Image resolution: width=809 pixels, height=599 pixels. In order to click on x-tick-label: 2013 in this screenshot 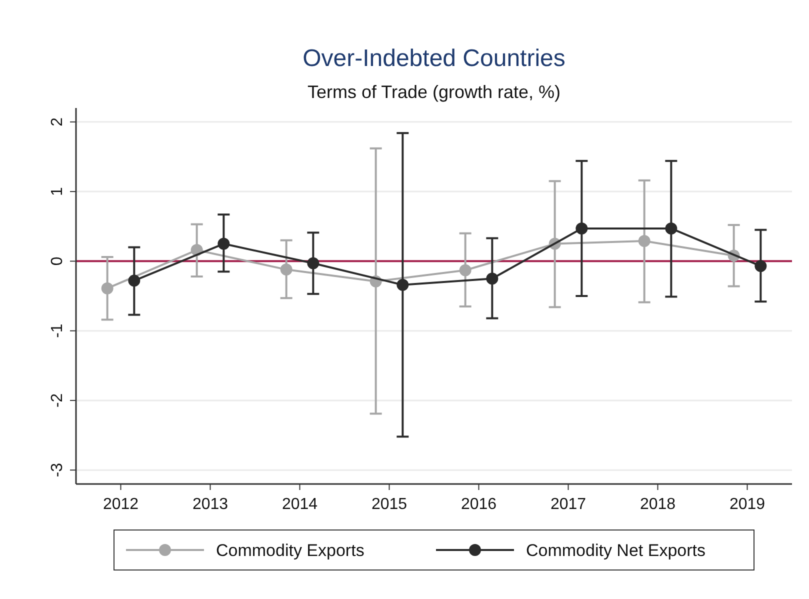, I will do `click(210, 504)`.